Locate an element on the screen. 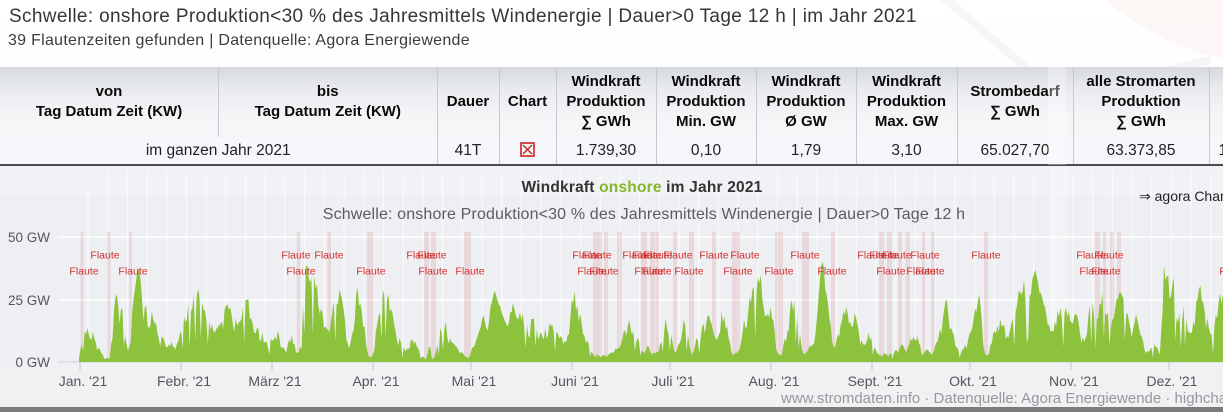  svg-text: Jan. '21 is located at coordinates (83, 381).